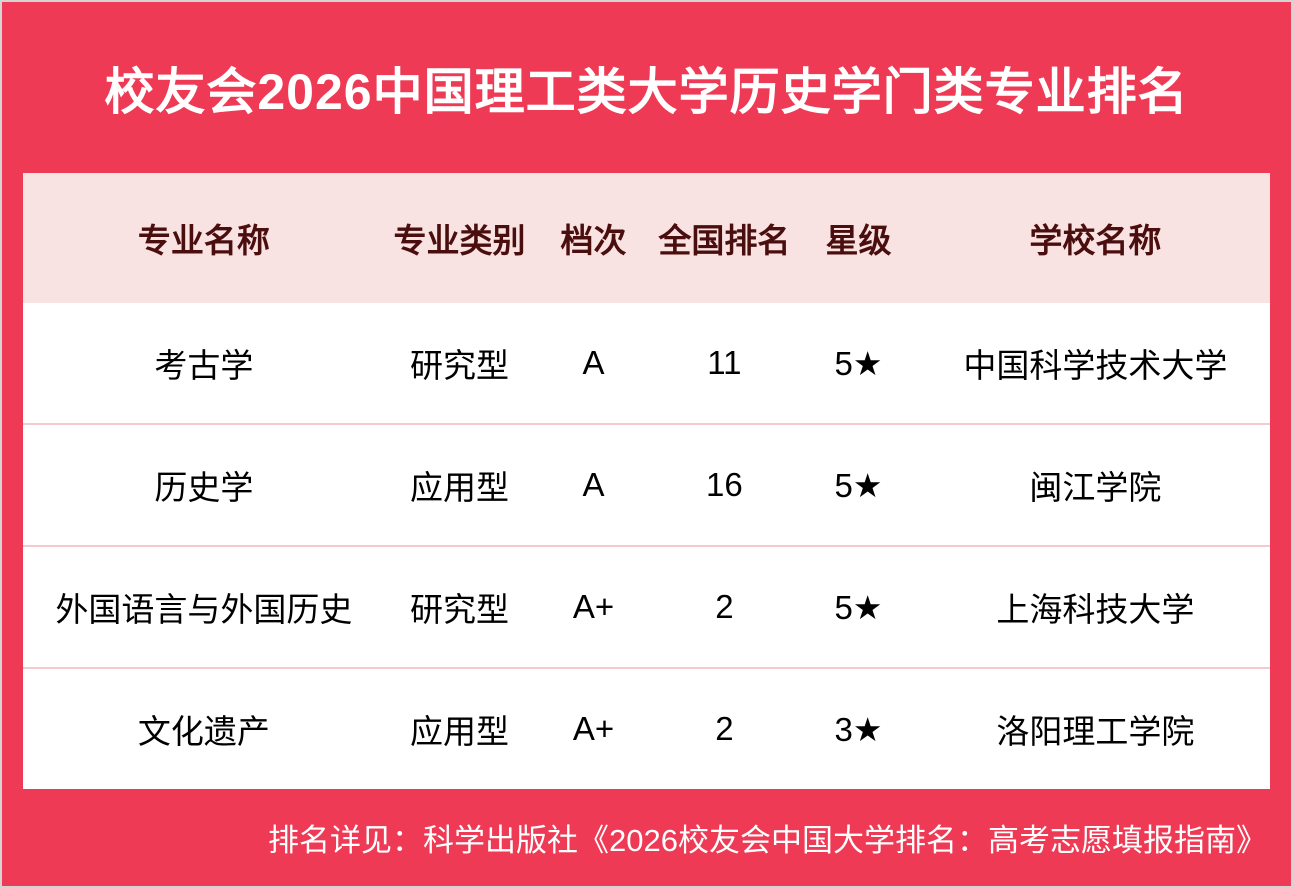  Describe the element at coordinates (204, 606) in the screenshot. I see `cell-major-name: 外国语言与外国历史` at that location.